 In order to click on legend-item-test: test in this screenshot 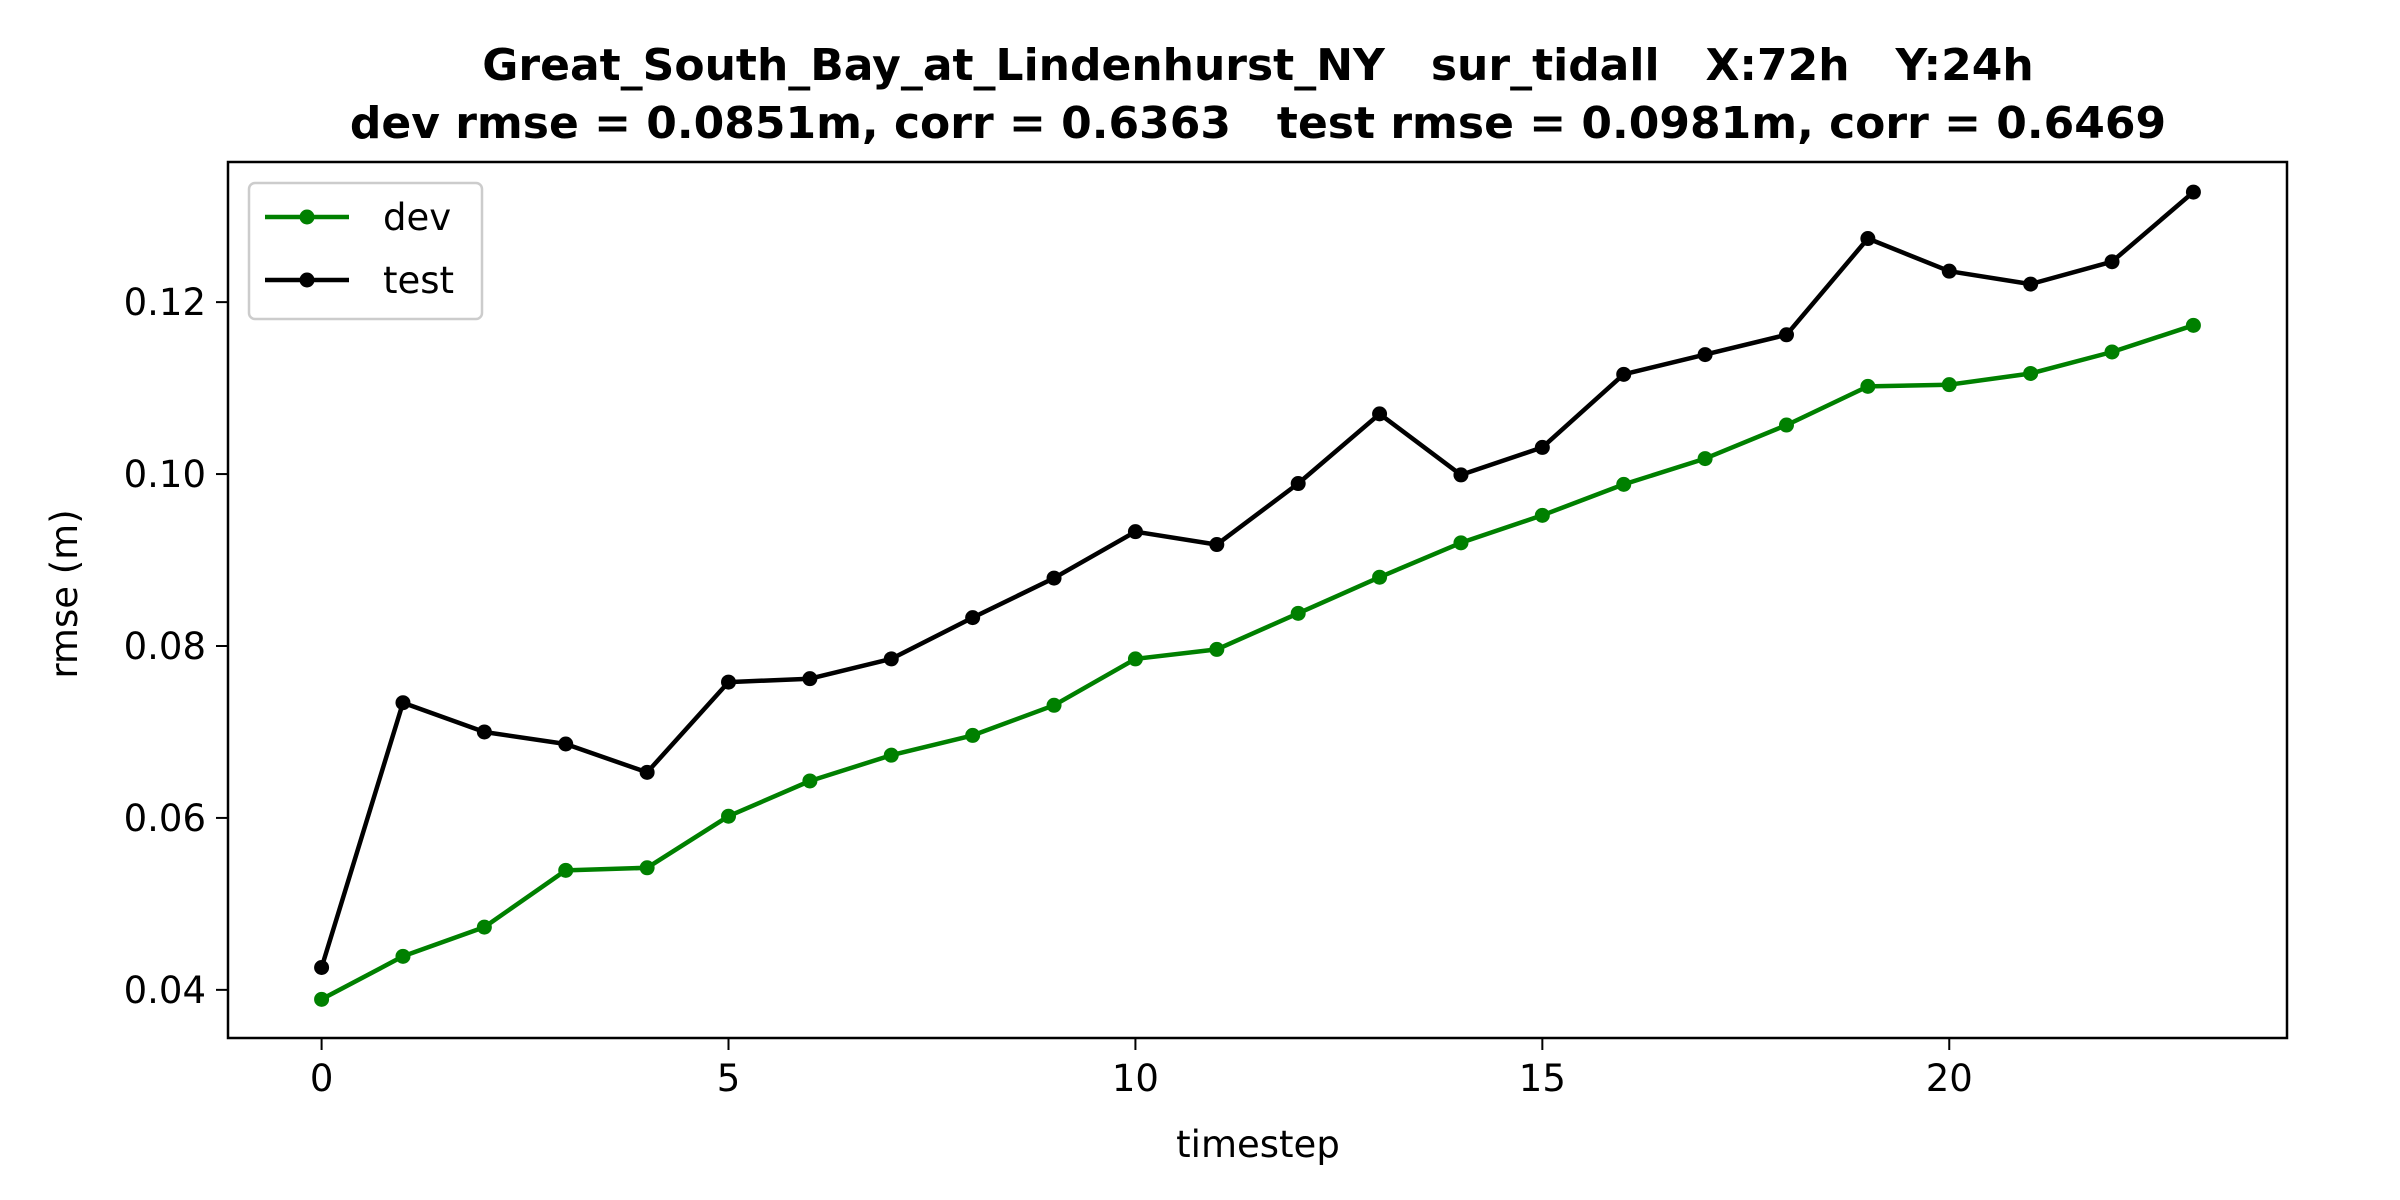, I will do `click(359, 280)`.